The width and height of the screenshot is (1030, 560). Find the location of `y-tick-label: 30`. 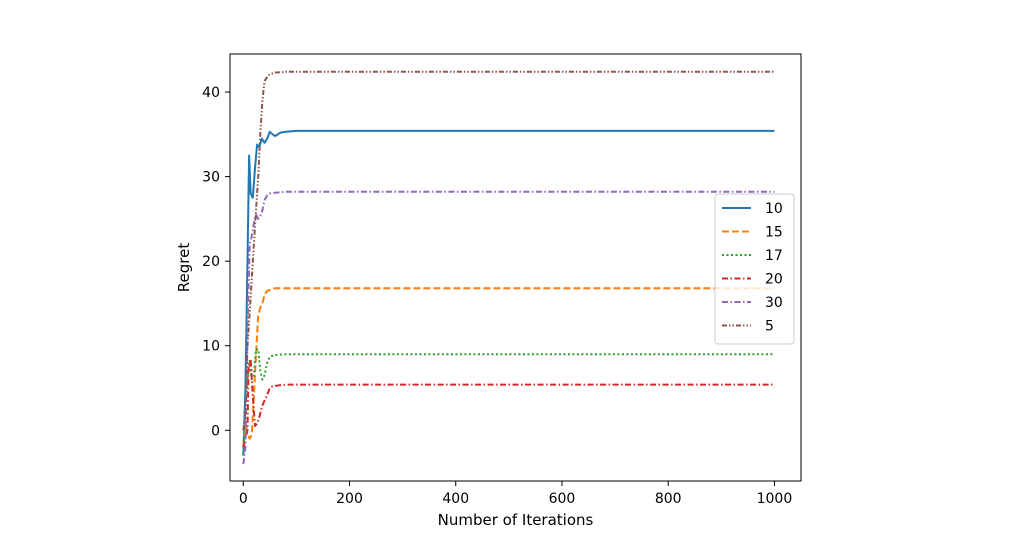

y-tick-label: 30 is located at coordinates (211, 178).